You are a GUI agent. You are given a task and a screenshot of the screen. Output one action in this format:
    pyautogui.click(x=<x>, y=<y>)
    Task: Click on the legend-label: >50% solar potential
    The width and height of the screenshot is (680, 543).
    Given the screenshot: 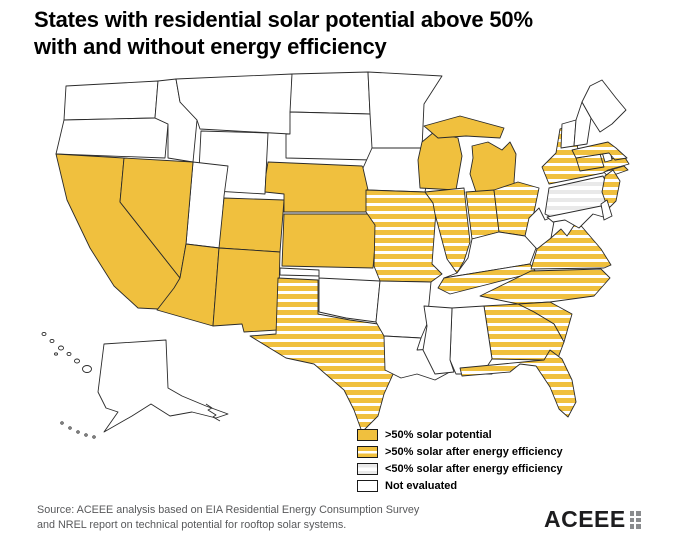 What is the action you would take?
    pyautogui.click(x=438, y=435)
    